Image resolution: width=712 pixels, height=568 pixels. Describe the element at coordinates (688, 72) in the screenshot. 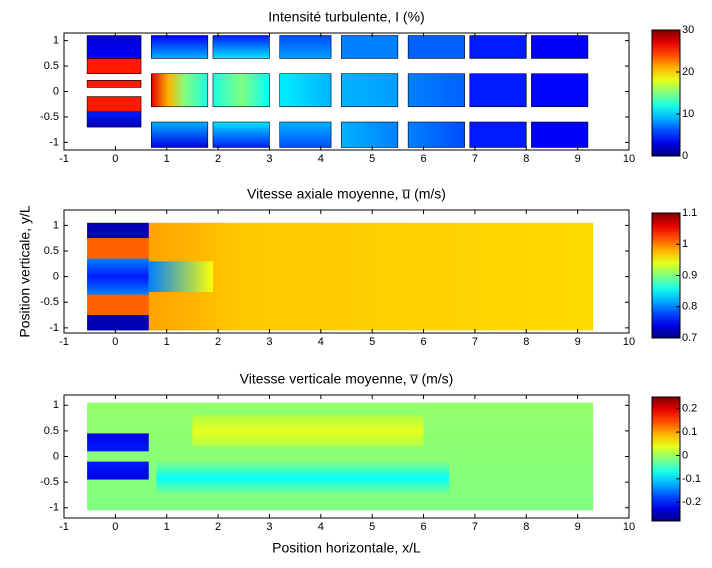

I see `colorbar-tick-label: 20` at that location.